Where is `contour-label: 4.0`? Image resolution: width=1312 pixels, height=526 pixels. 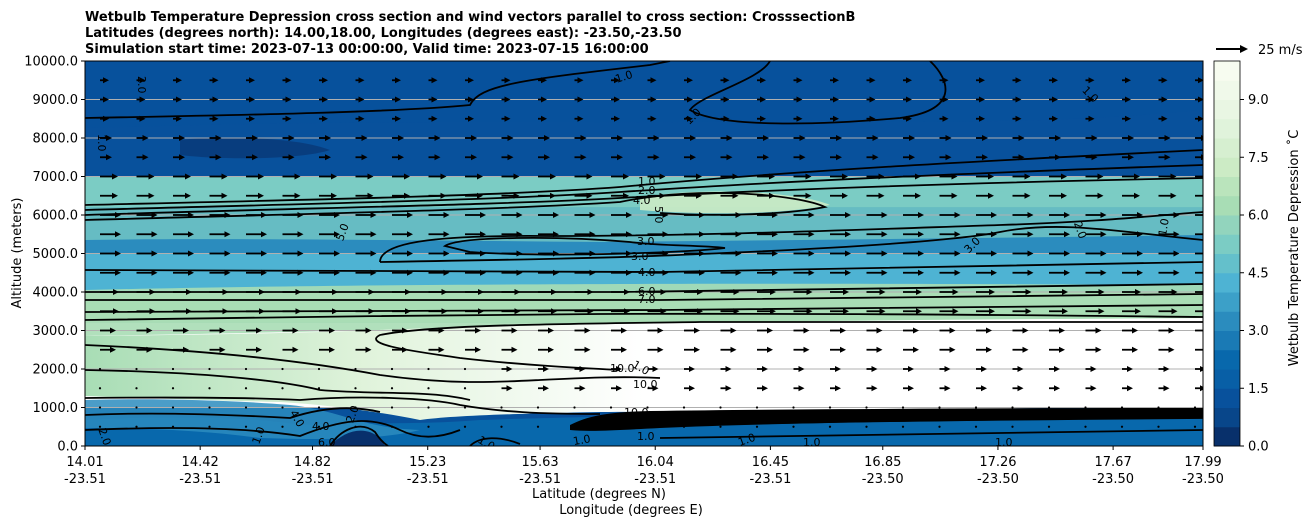
contour-label: 4.0 is located at coordinates (647, 272).